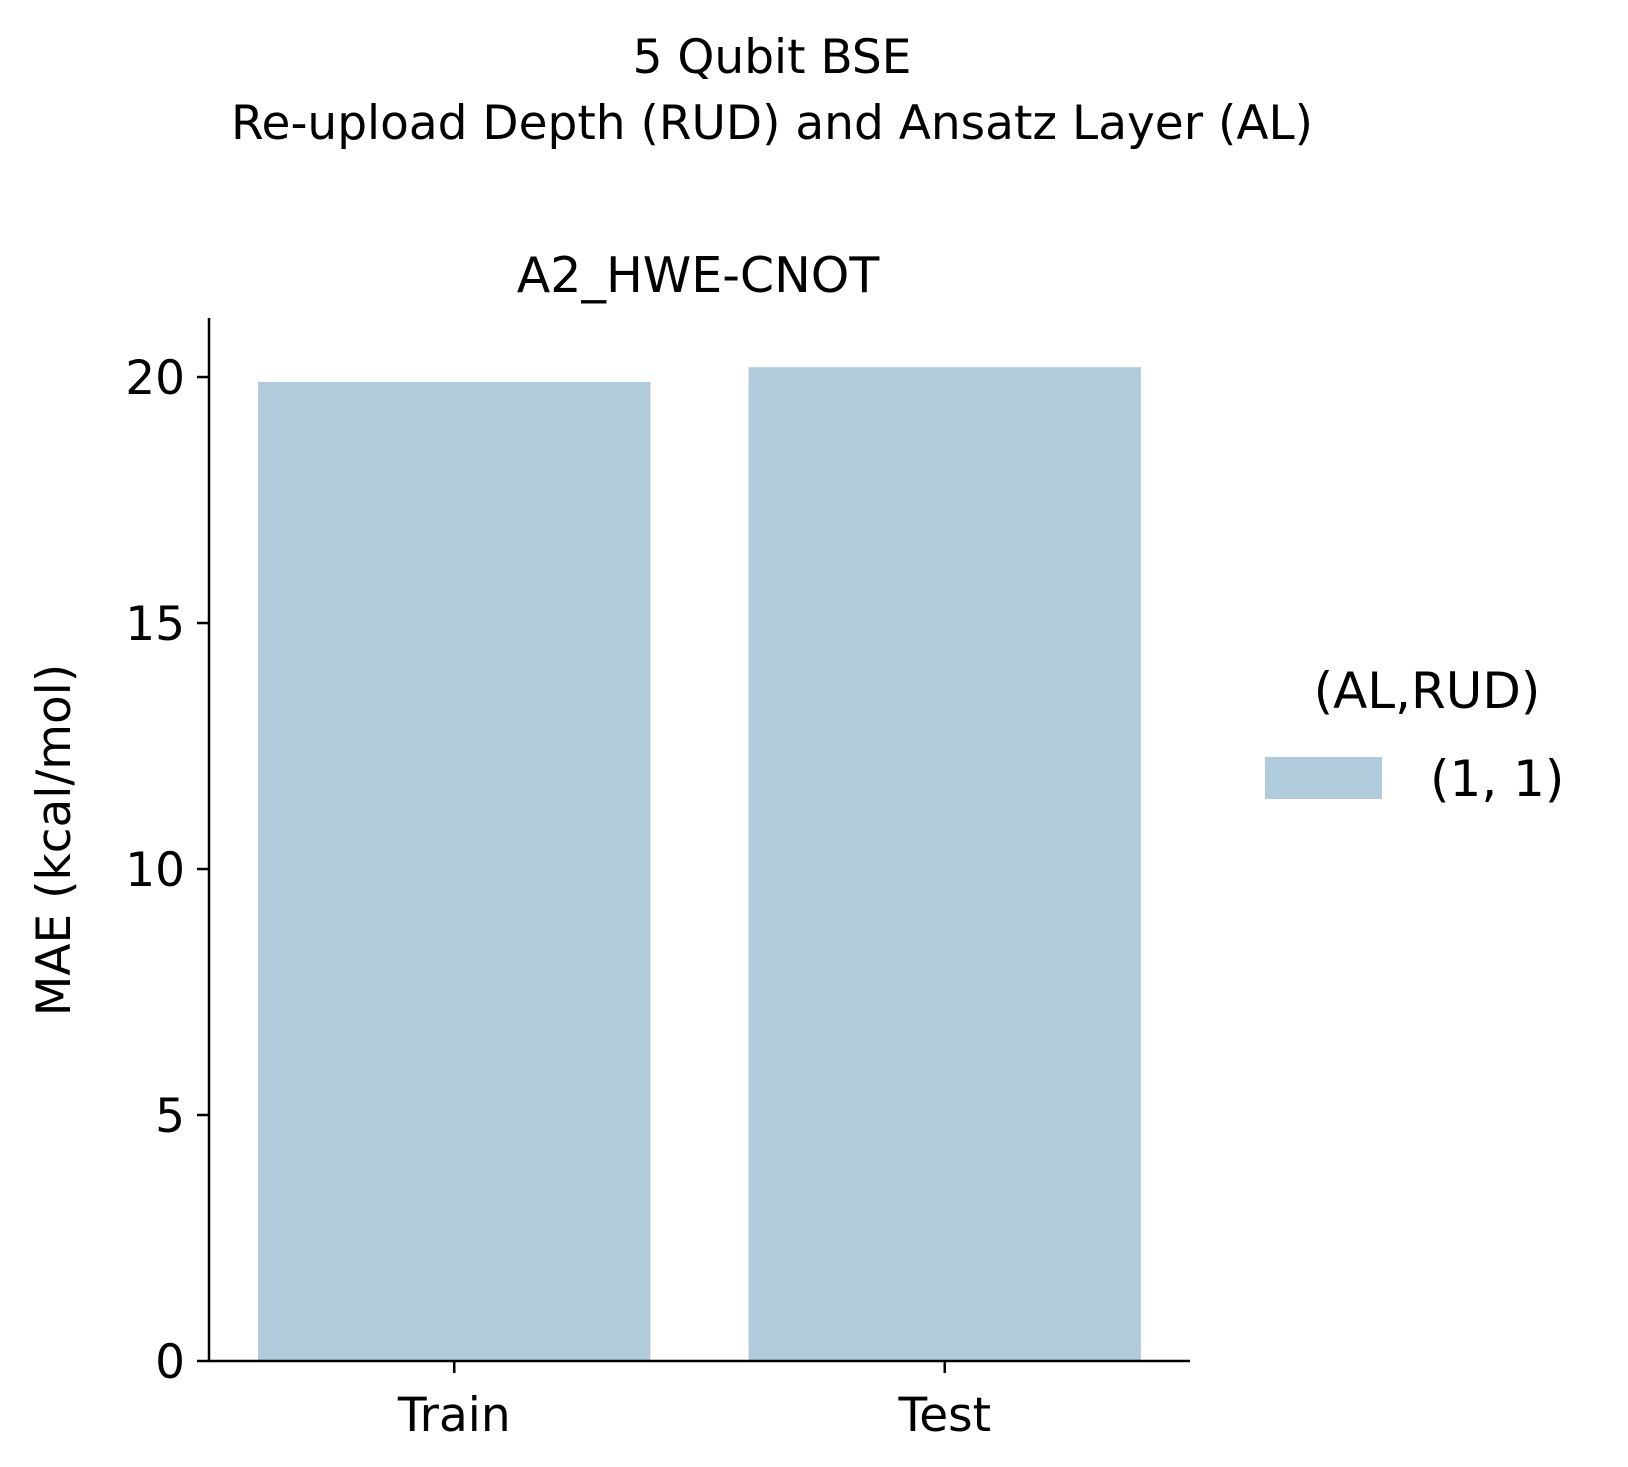 This screenshot has width=1628, height=1467. I want to click on y-ticks-layer: 0 5 10 15 20, so click(167, 870).